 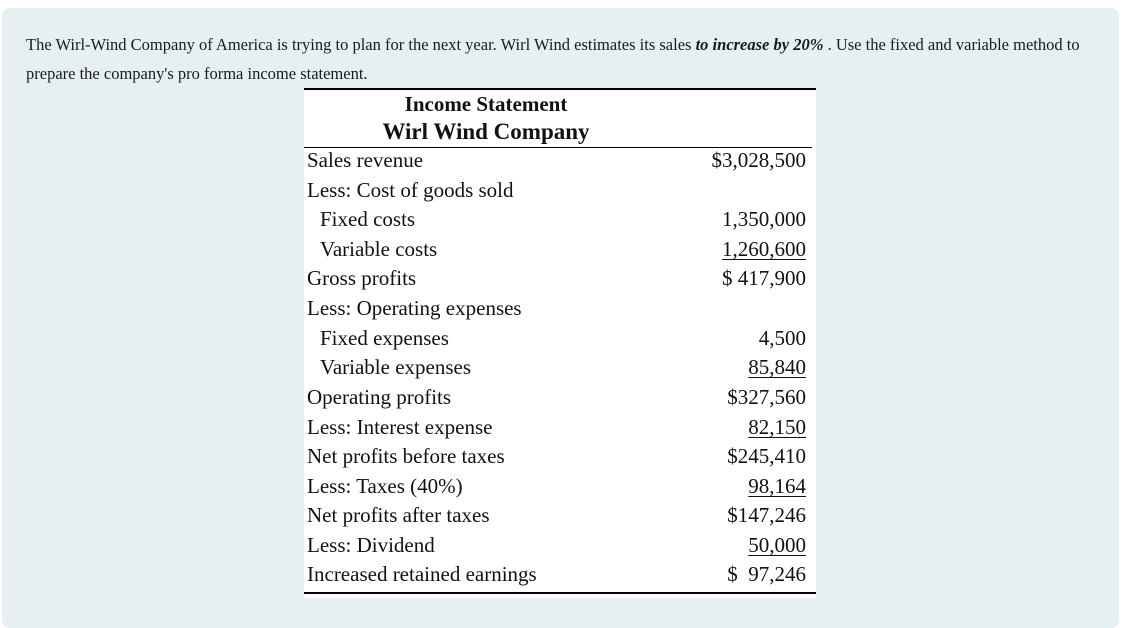 What do you see at coordinates (777, 486) in the screenshot?
I see `row-amount: 98,164` at bounding box center [777, 486].